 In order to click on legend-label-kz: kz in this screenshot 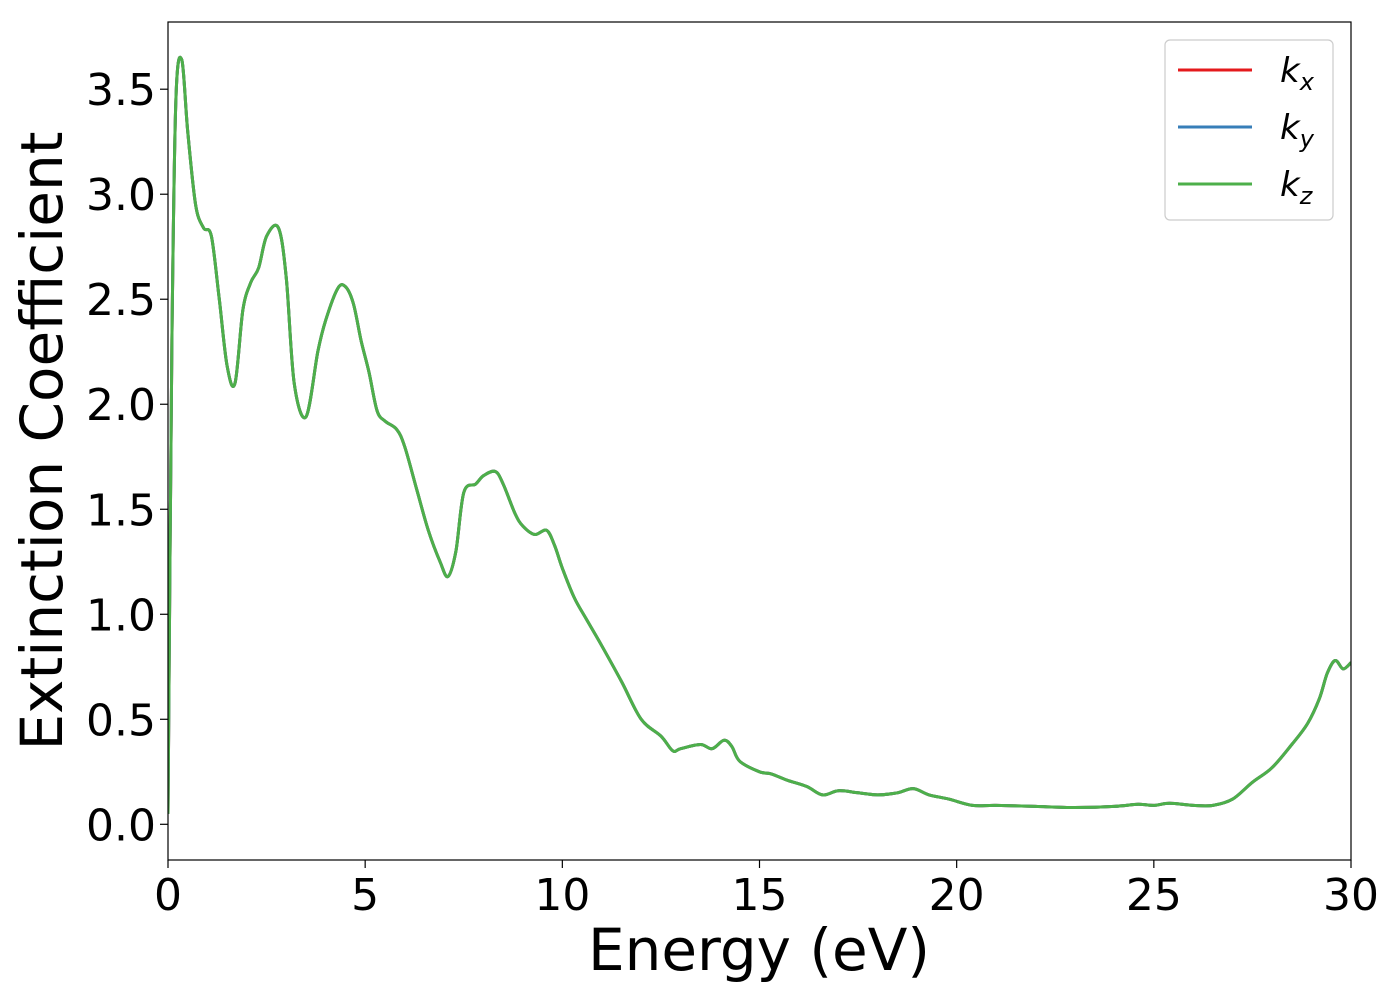, I will do `click(1297, 187)`.